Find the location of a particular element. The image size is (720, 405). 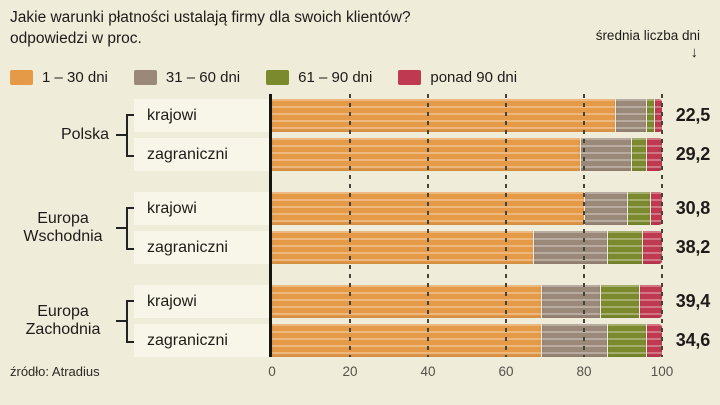

x-tick-label: 40 is located at coordinates (428, 371).